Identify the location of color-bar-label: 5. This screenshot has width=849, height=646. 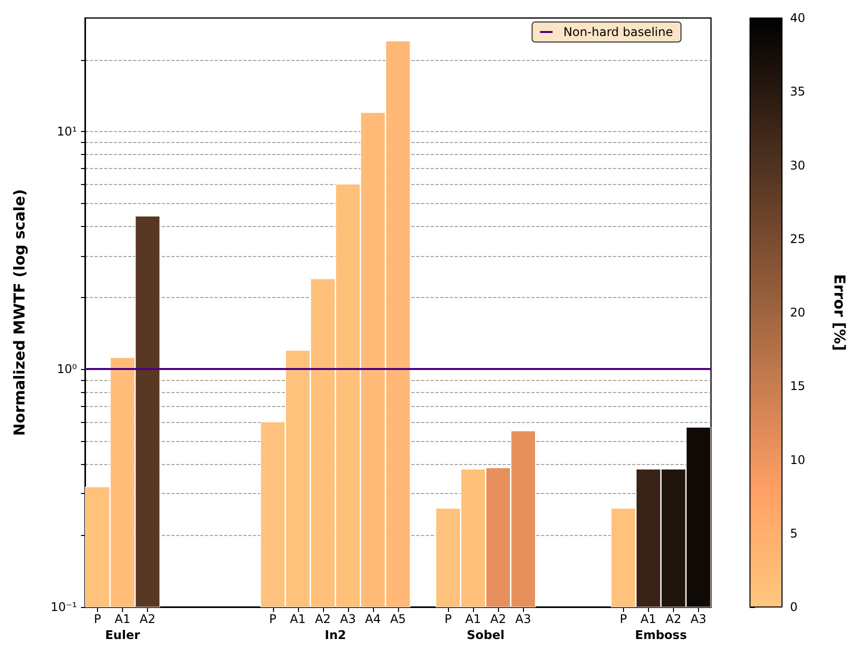
(794, 533).